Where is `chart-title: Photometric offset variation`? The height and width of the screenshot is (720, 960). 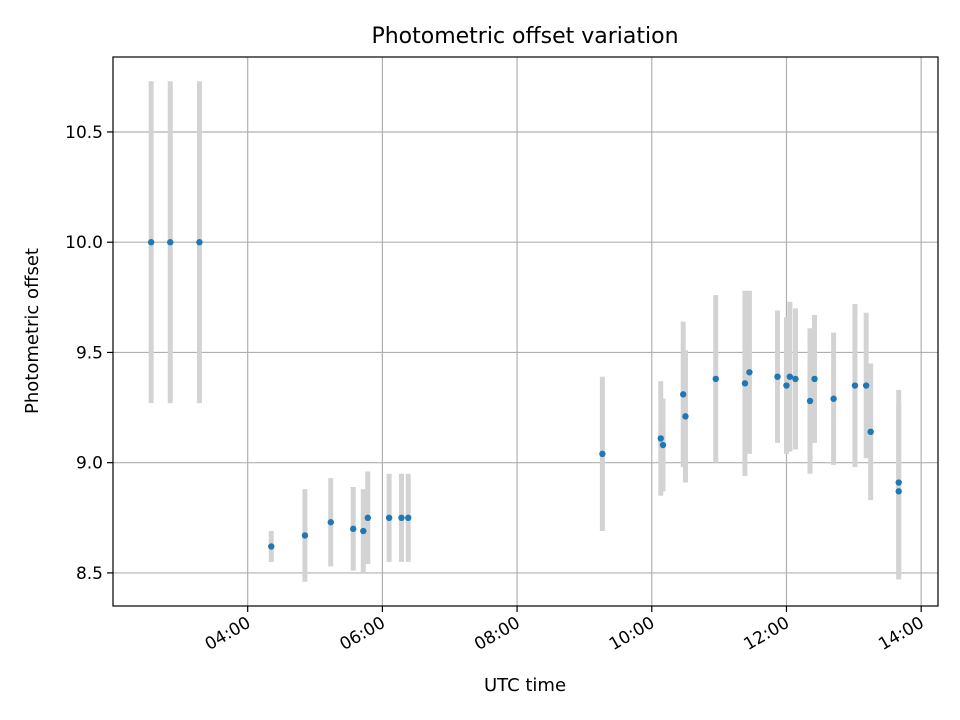
chart-title: Photometric offset variation is located at coordinates (524, 36).